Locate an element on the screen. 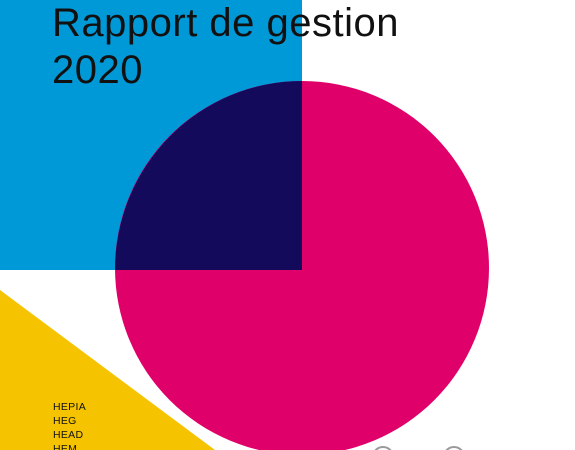 This screenshot has height=450, width=575. school-list: HEPIA HEG HEAD HEM is located at coordinates (69, 425).